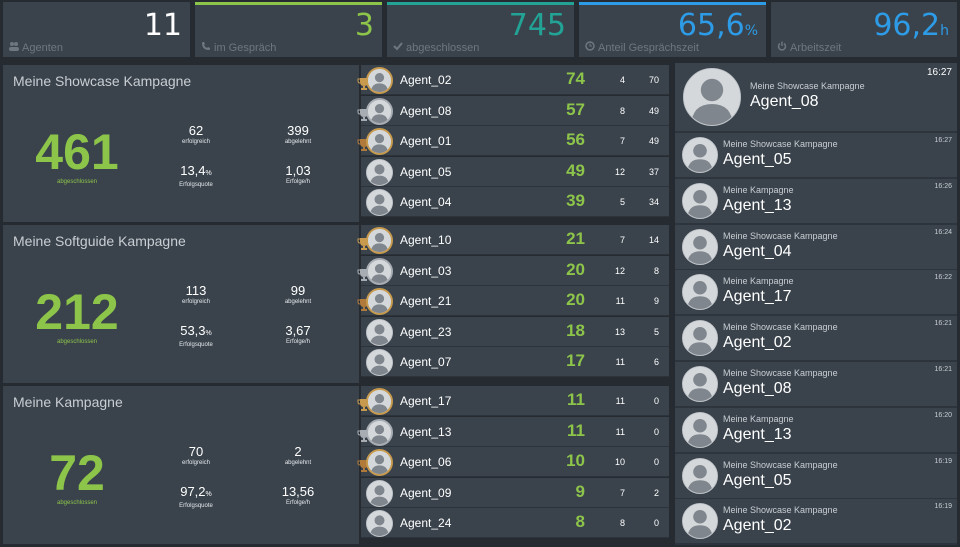 Image resolution: width=960 pixels, height=547 pixels. What do you see at coordinates (426, 141) in the screenshot?
I see `agent-name: Agent_01` at bounding box center [426, 141].